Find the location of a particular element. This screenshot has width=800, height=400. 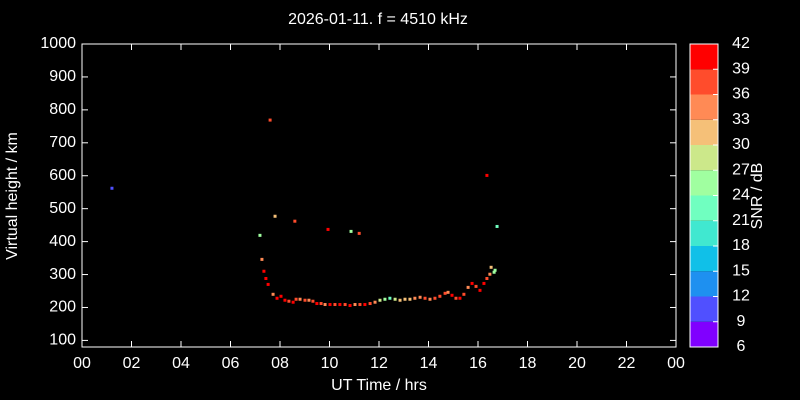

colorbar-tick-label: 9 is located at coordinates (741, 321).